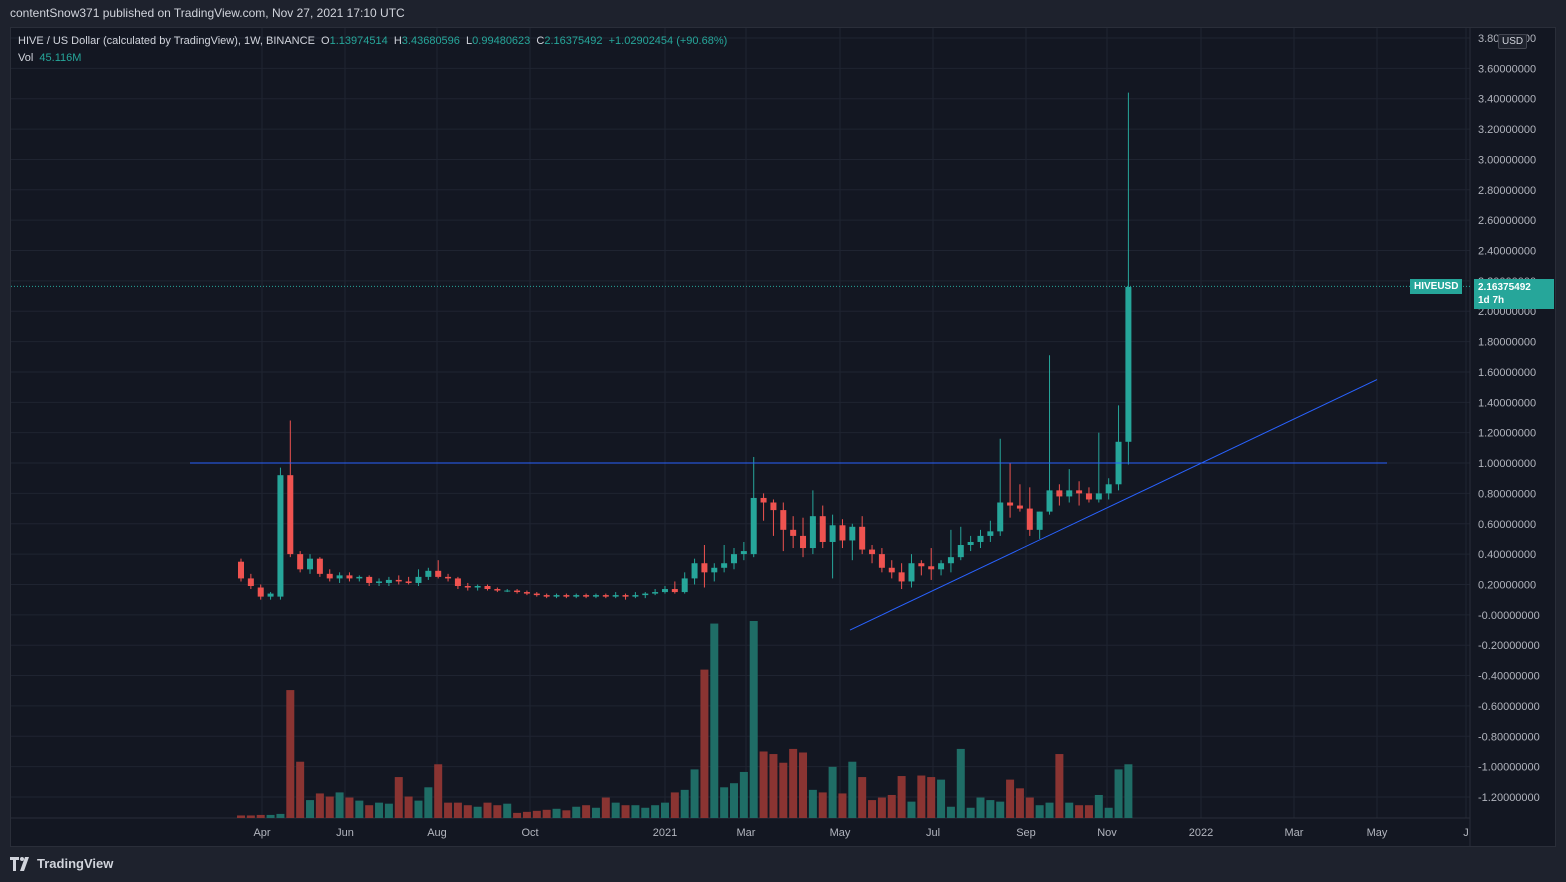 This screenshot has width=1566, height=882. I want to click on footer-brand: TradingView, so click(61, 863).